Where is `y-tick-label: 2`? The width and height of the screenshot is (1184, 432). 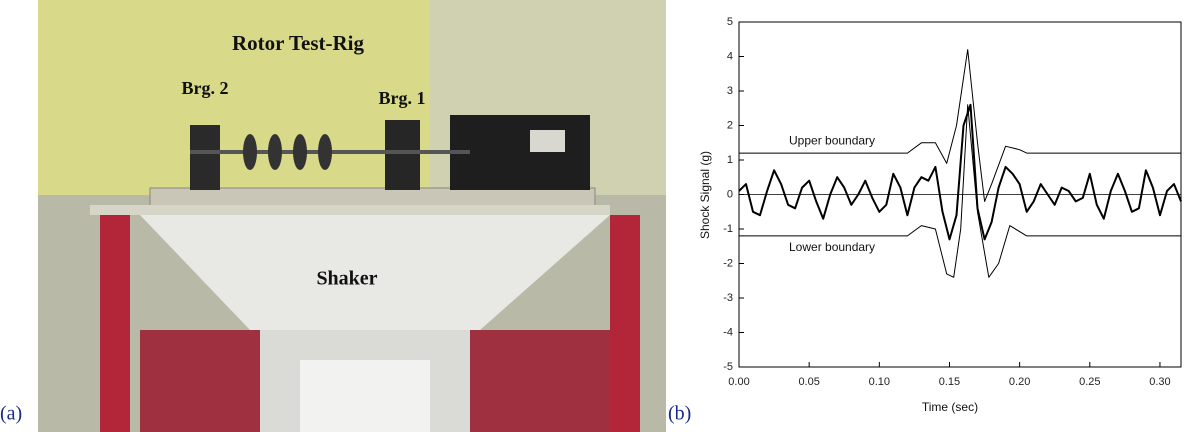 y-tick-label: 2 is located at coordinates (730, 125).